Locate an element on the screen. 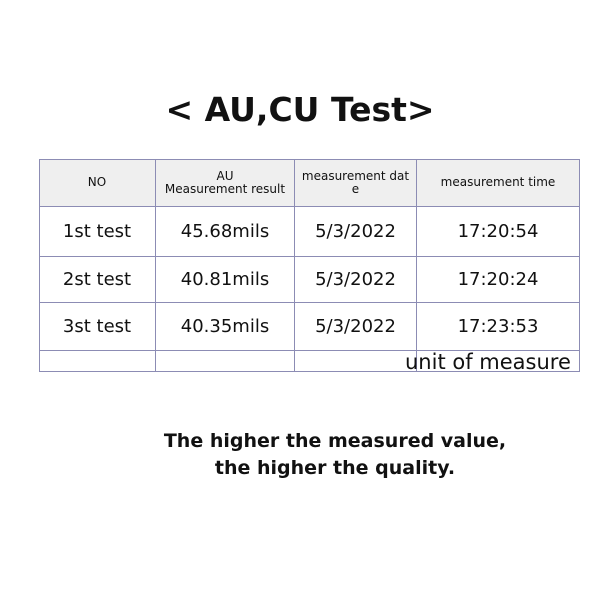 Image resolution: width=600 pixels, height=600 pixels. table-cell: 3st test is located at coordinates (97, 327).